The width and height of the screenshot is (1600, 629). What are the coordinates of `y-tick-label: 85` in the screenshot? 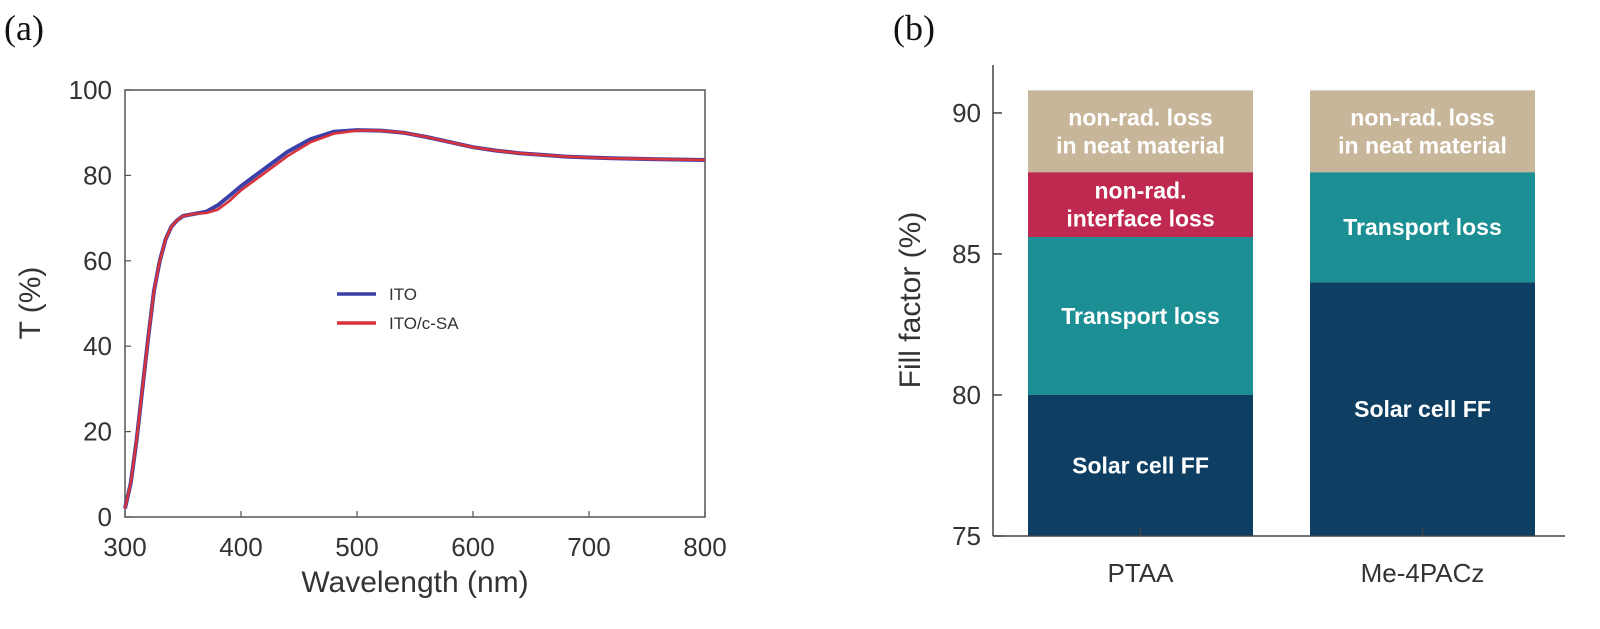 It's located at (966, 254).